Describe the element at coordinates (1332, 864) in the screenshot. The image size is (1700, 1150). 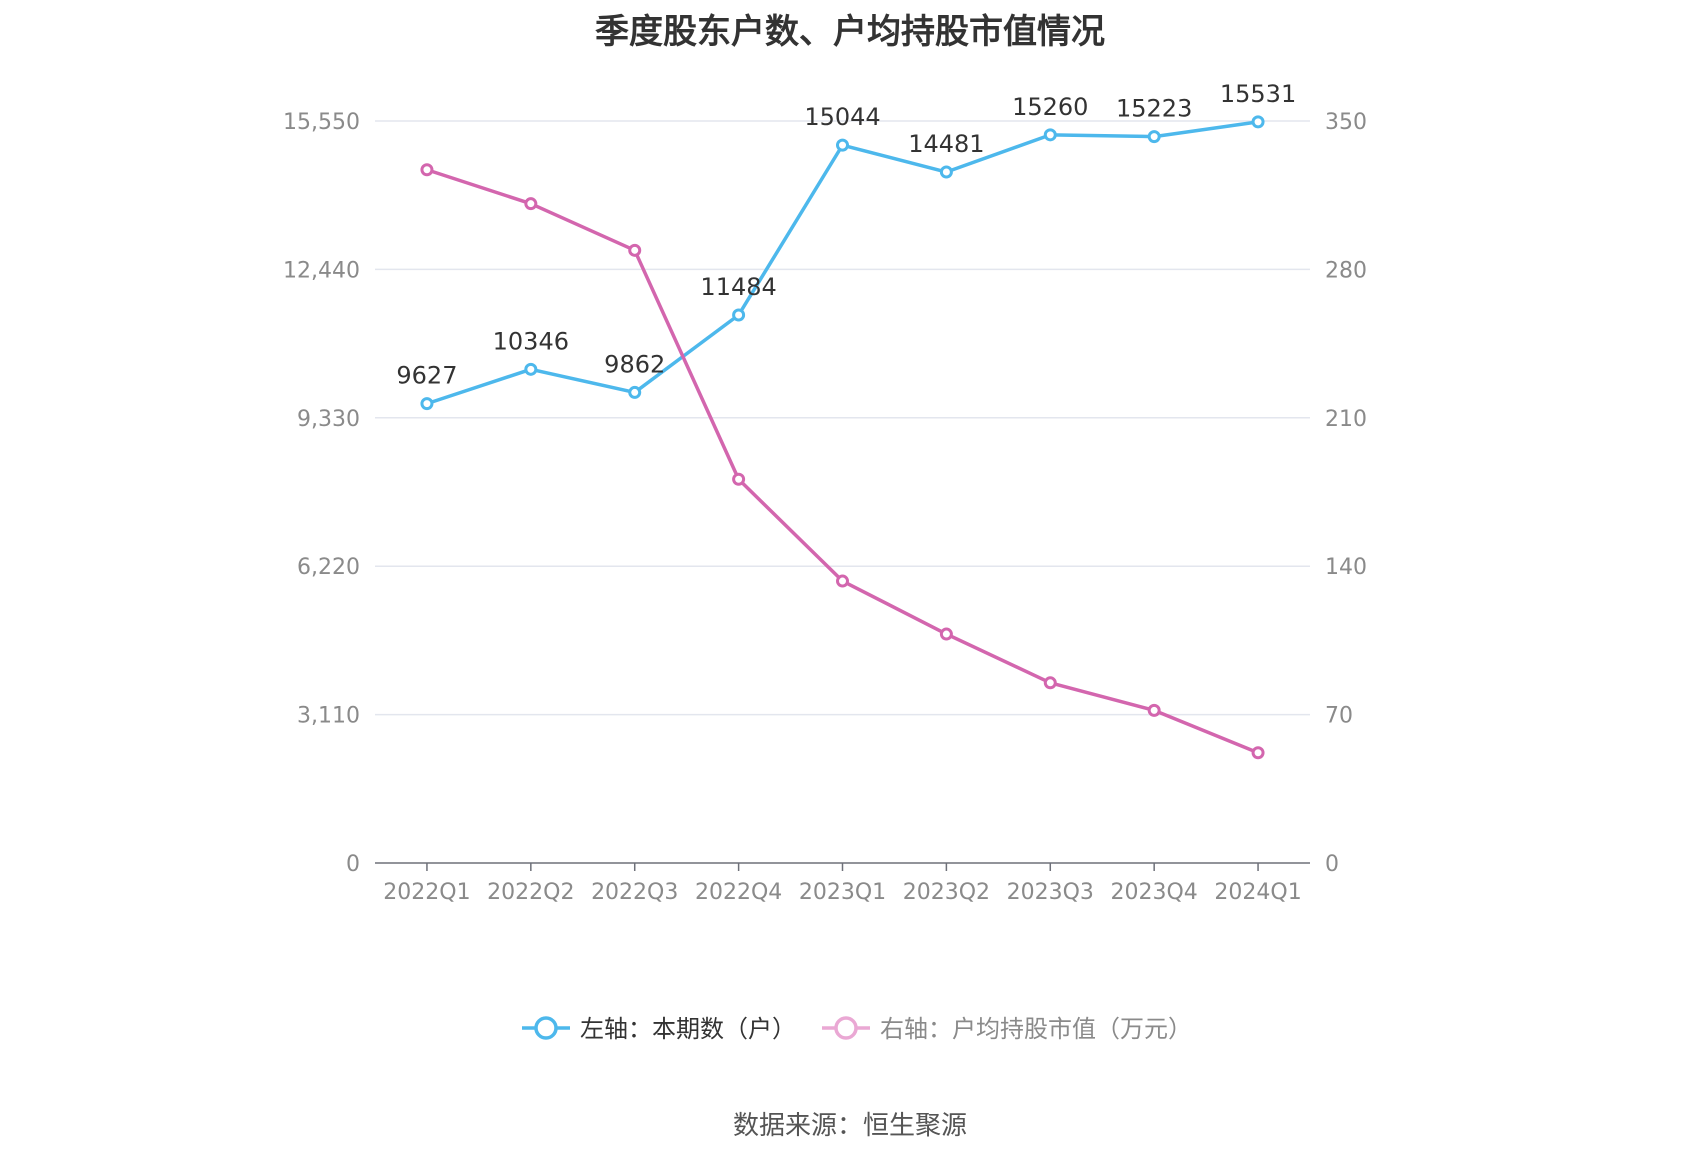
I see `right-tick-label: 0` at that location.